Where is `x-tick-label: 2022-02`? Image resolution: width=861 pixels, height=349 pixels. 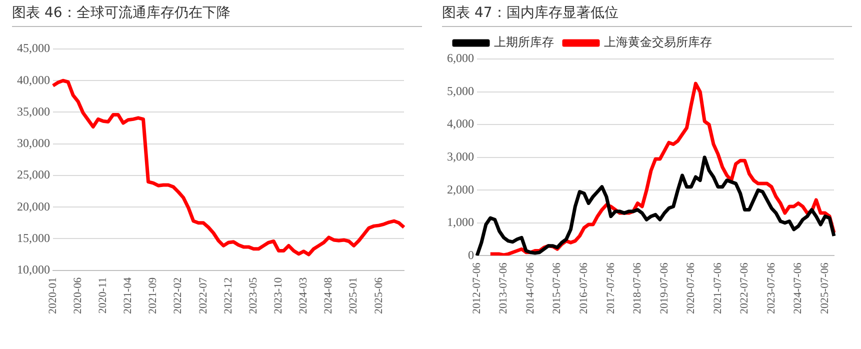
x-tick-label: 2022-02 is located at coordinates (178, 295).